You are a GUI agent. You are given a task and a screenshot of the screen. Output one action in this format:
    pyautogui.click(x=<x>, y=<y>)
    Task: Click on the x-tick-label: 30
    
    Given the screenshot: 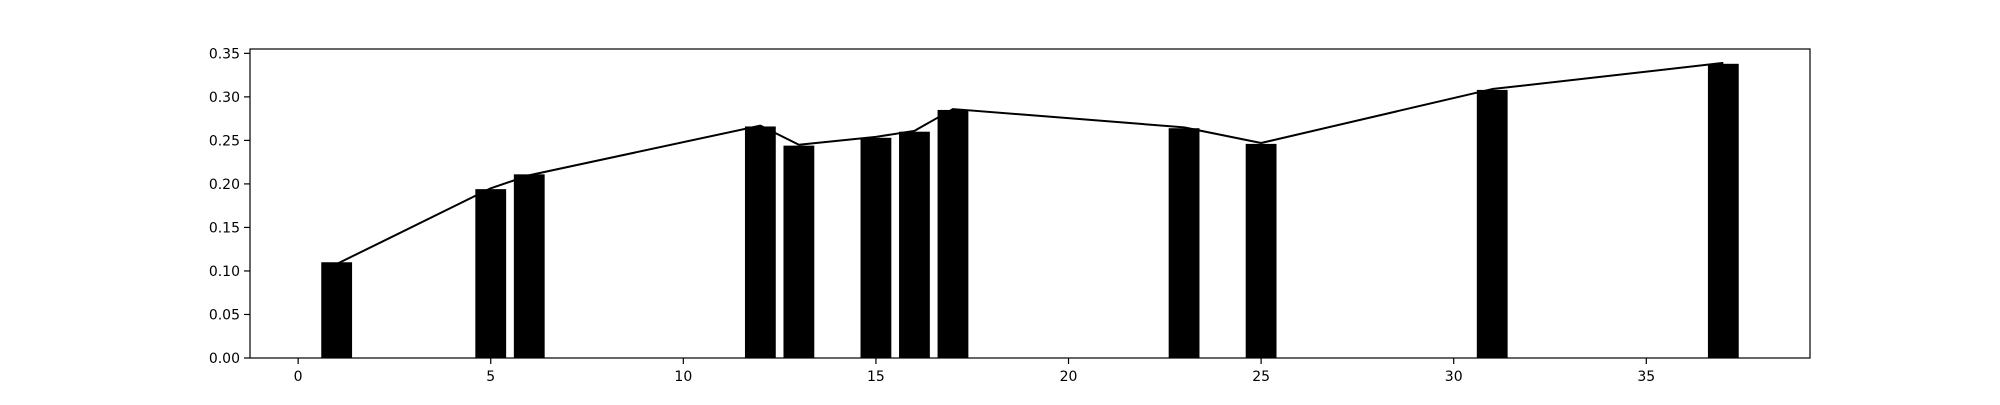 What is the action you would take?
    pyautogui.click(x=1454, y=377)
    